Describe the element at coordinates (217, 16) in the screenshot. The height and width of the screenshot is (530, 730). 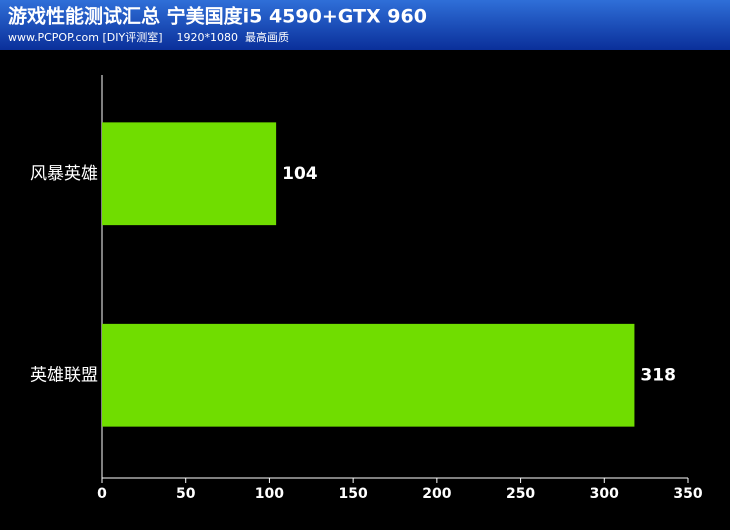
I see `chart-title: 游戏性能测试汇总 宁美国度i5 4590+GTX 960` at that location.